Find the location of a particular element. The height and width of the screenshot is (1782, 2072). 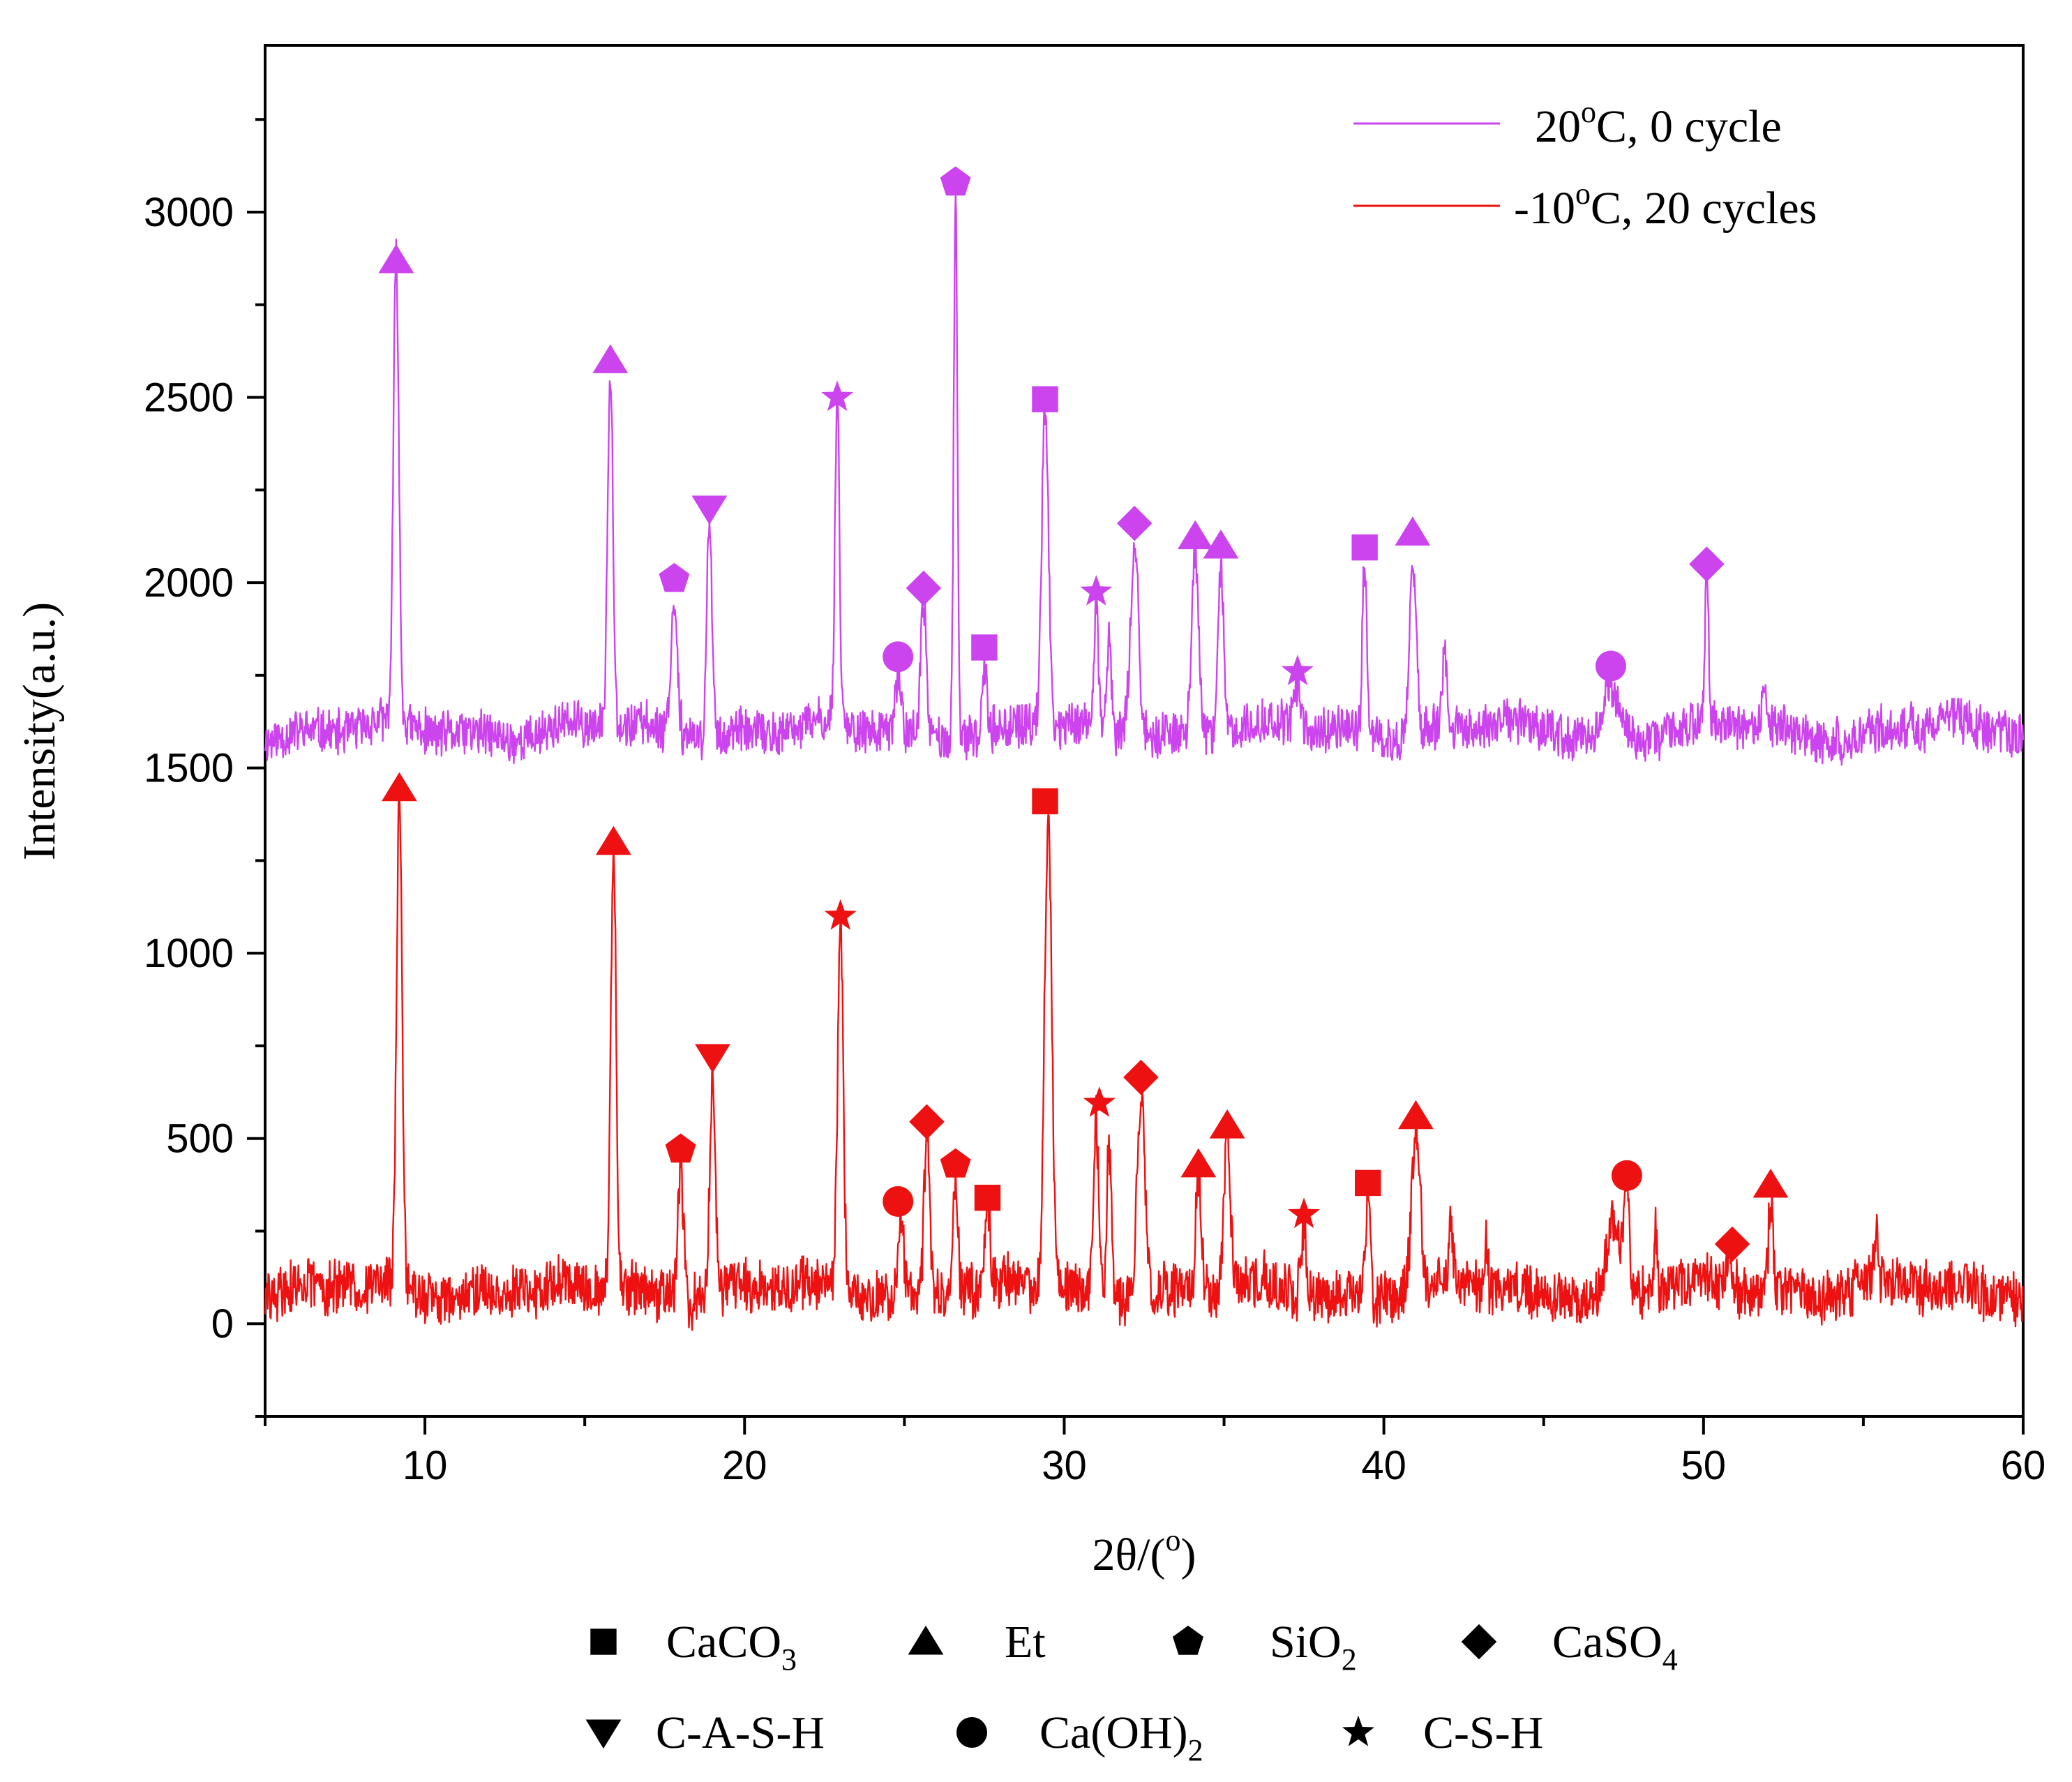

phase-legend-cacos: CaCO3 is located at coordinates (693, 1647).